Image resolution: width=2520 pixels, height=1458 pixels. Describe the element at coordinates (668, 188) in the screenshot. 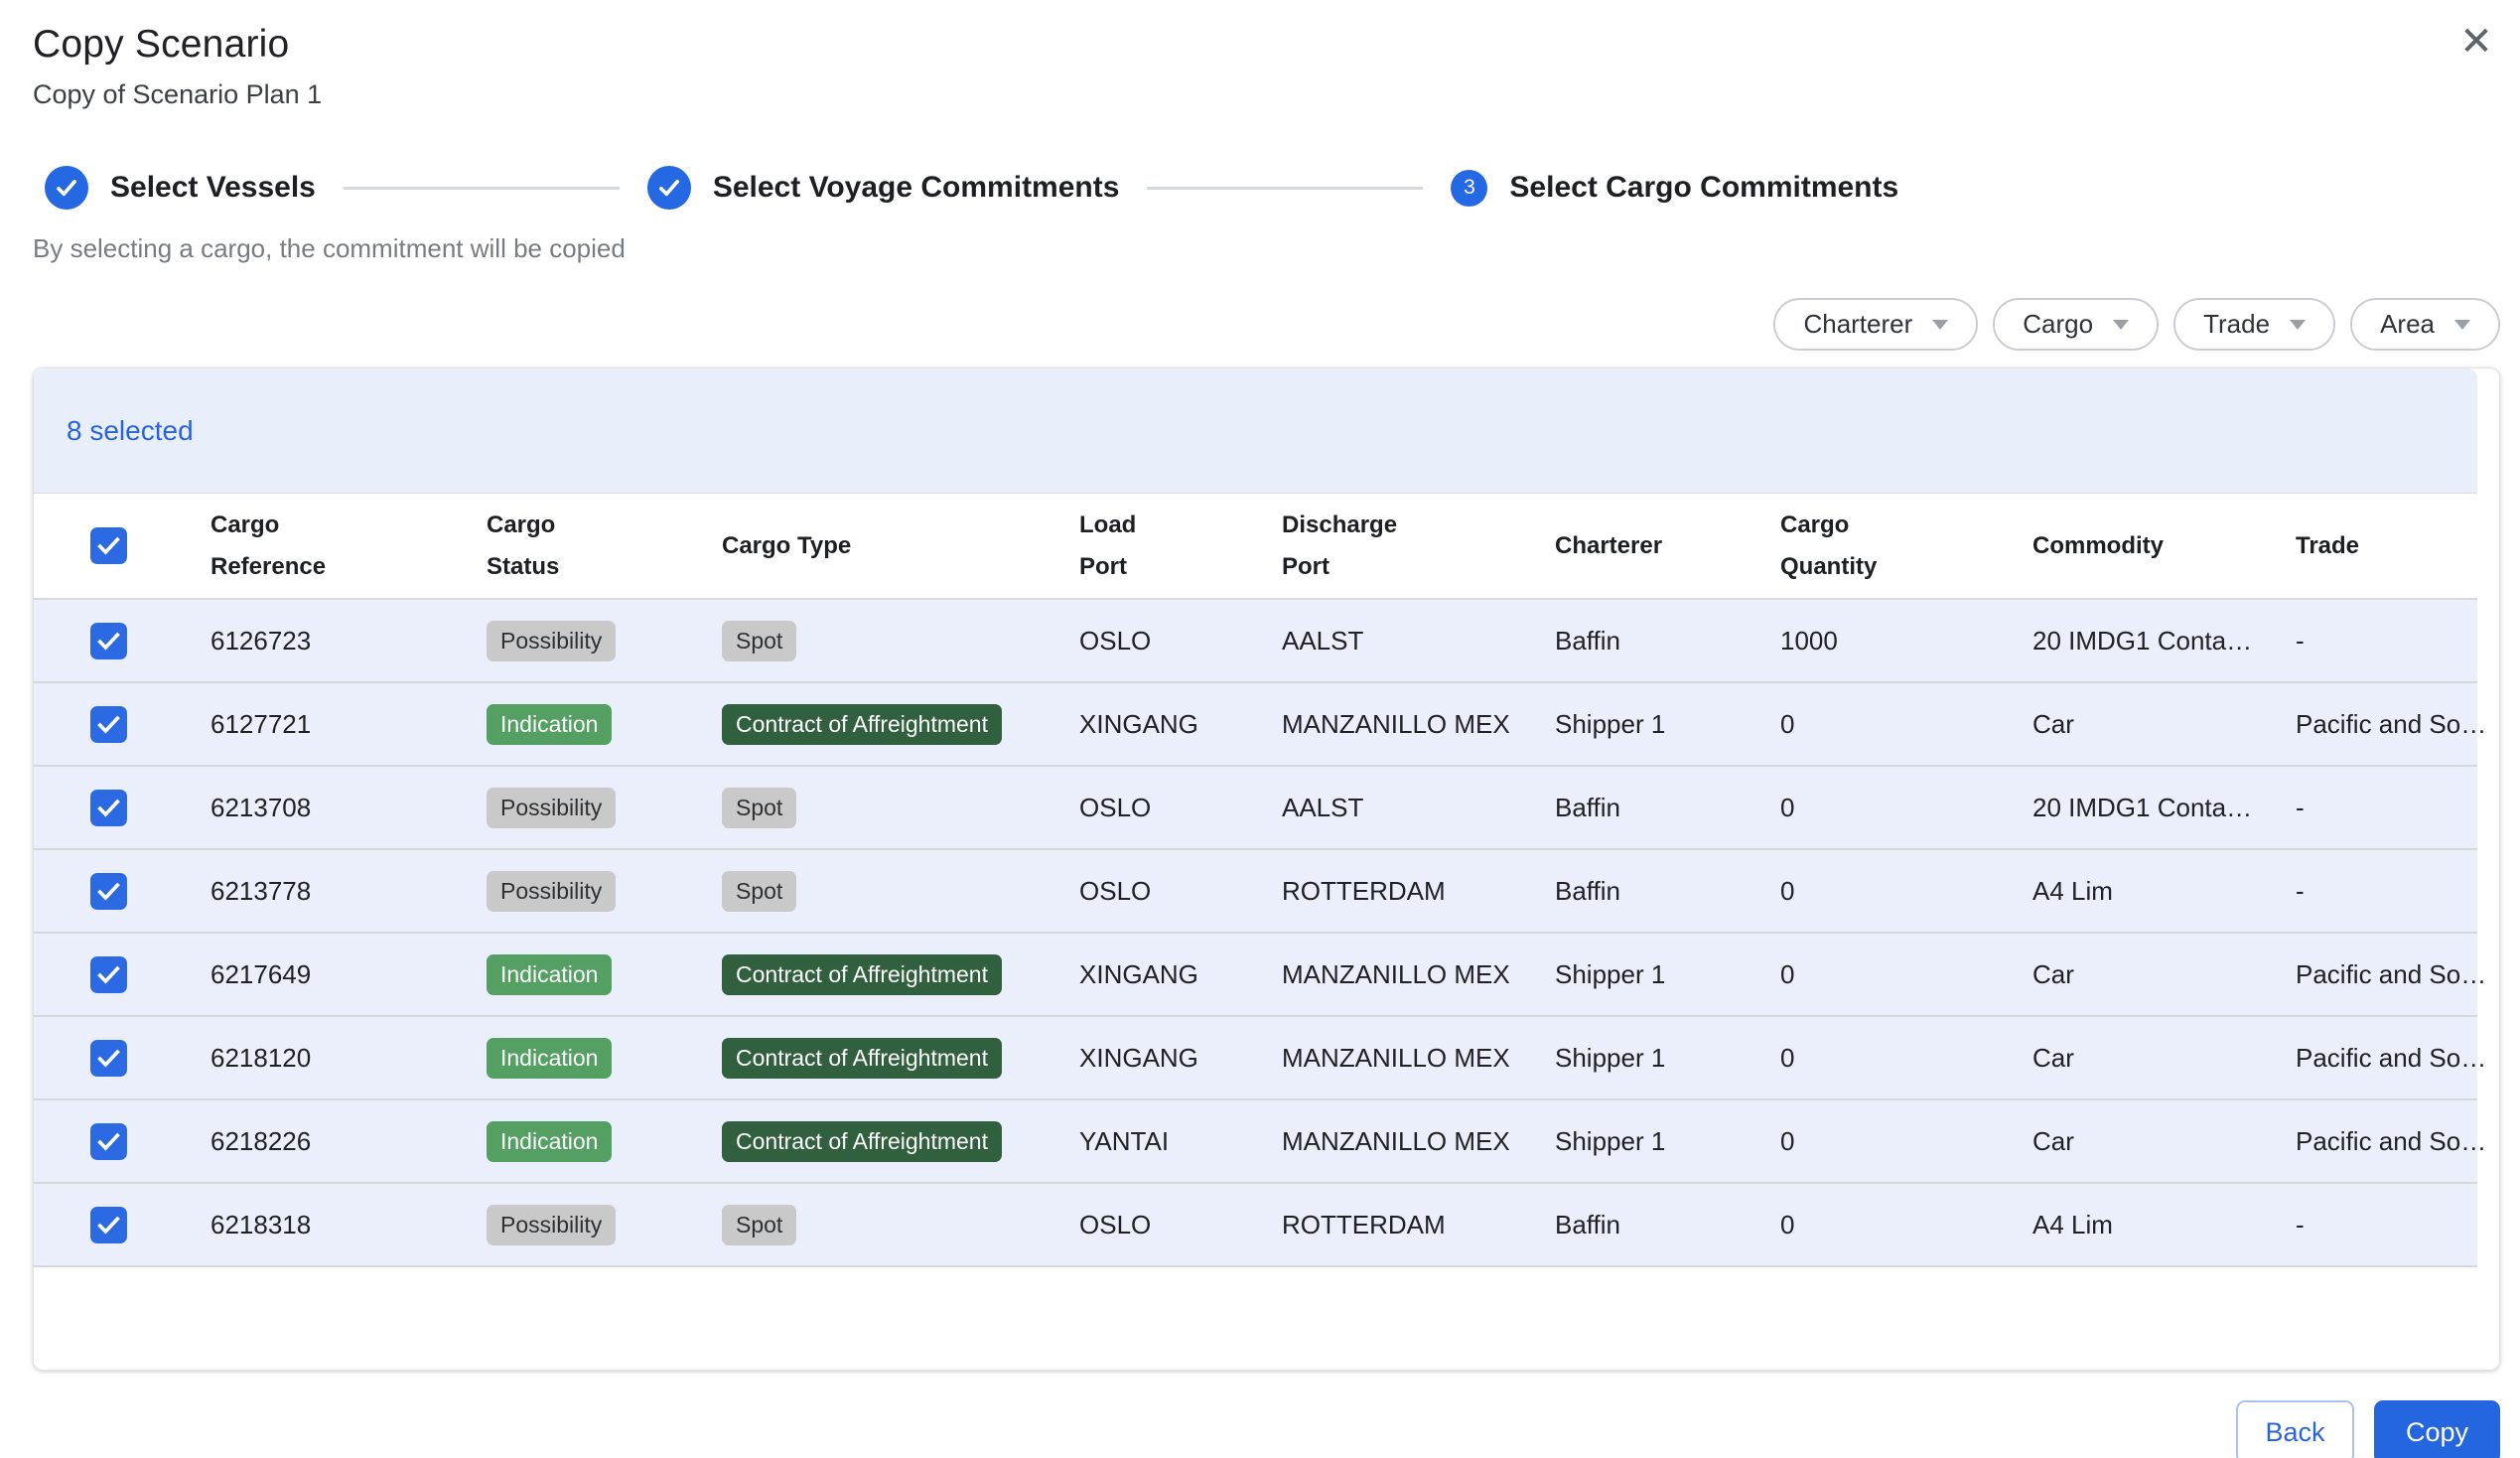

I see `step-complete-icon` at that location.